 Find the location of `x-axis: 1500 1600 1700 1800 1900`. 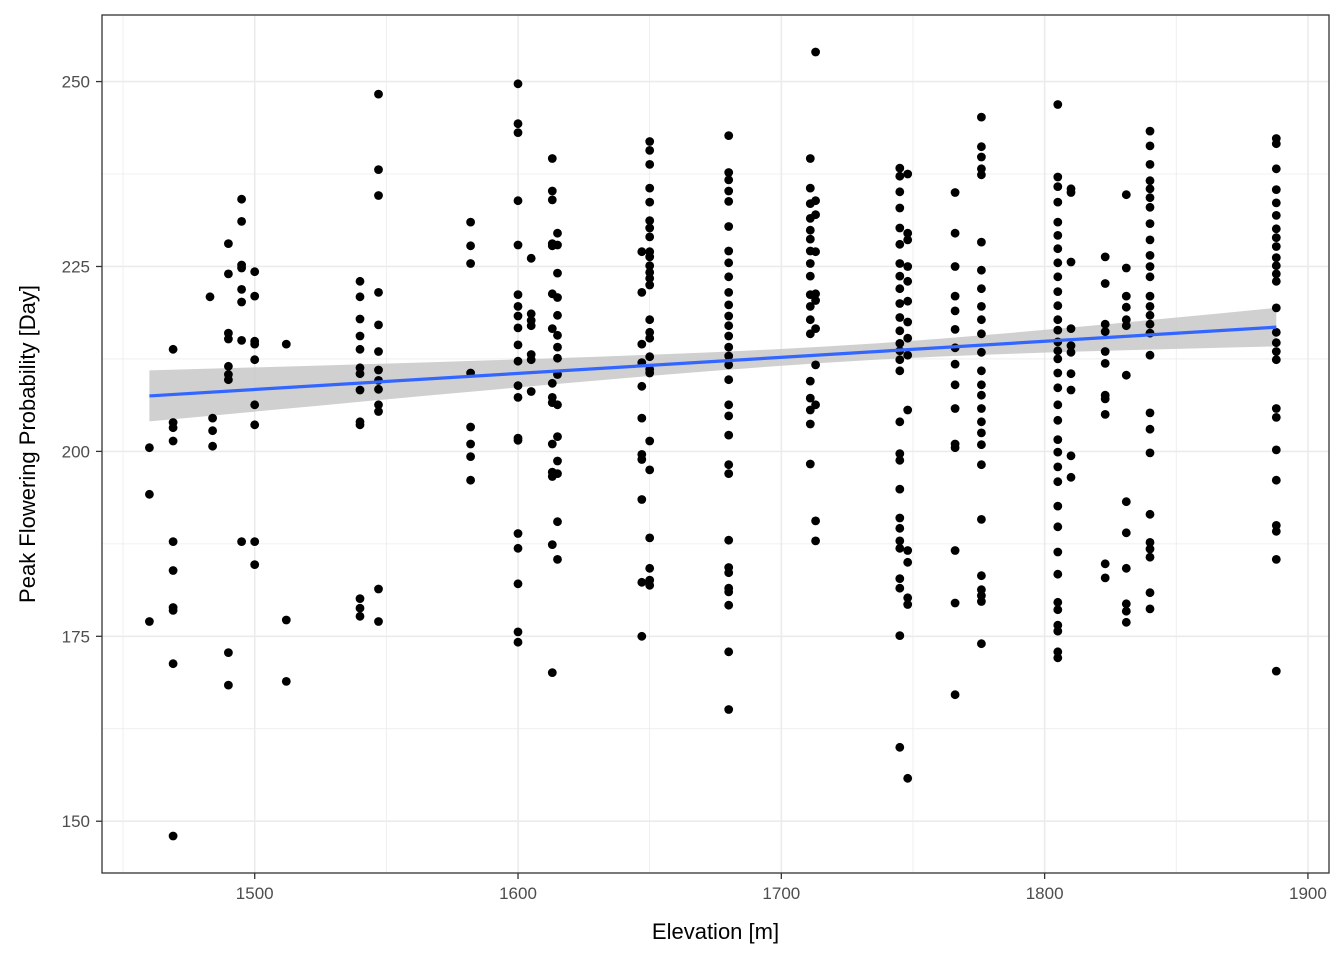

x-axis: 1500 1600 1700 1800 1900 is located at coordinates (781, 888).